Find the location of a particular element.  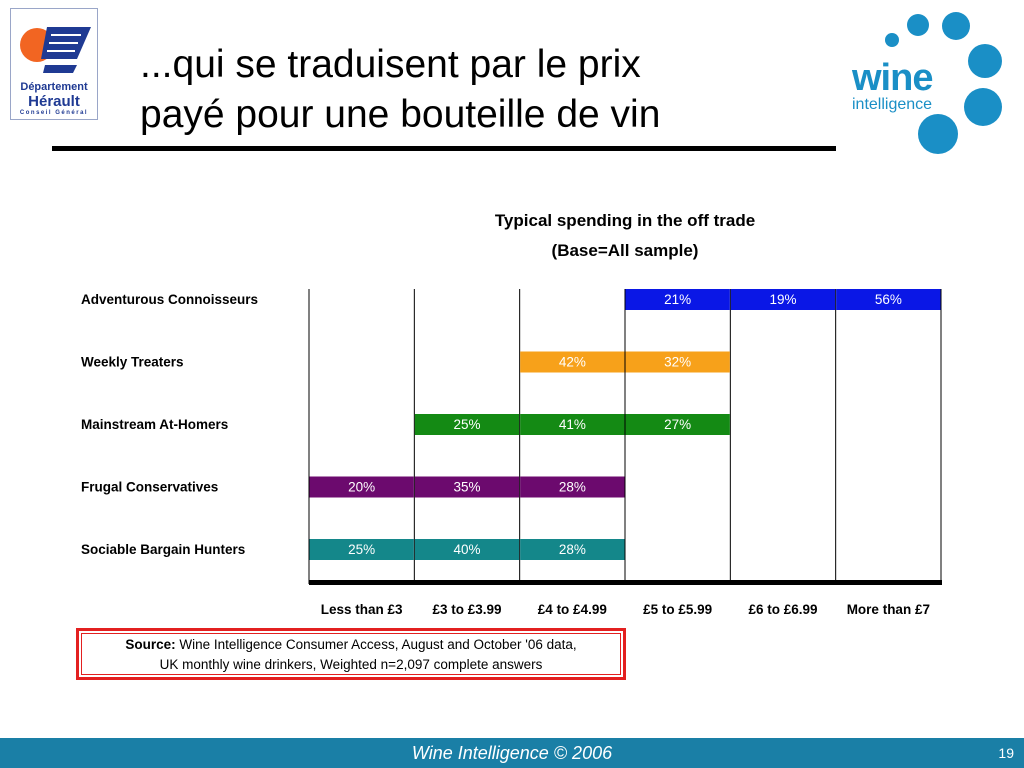

logo-left-line1: Département is located at coordinates (54, 87).